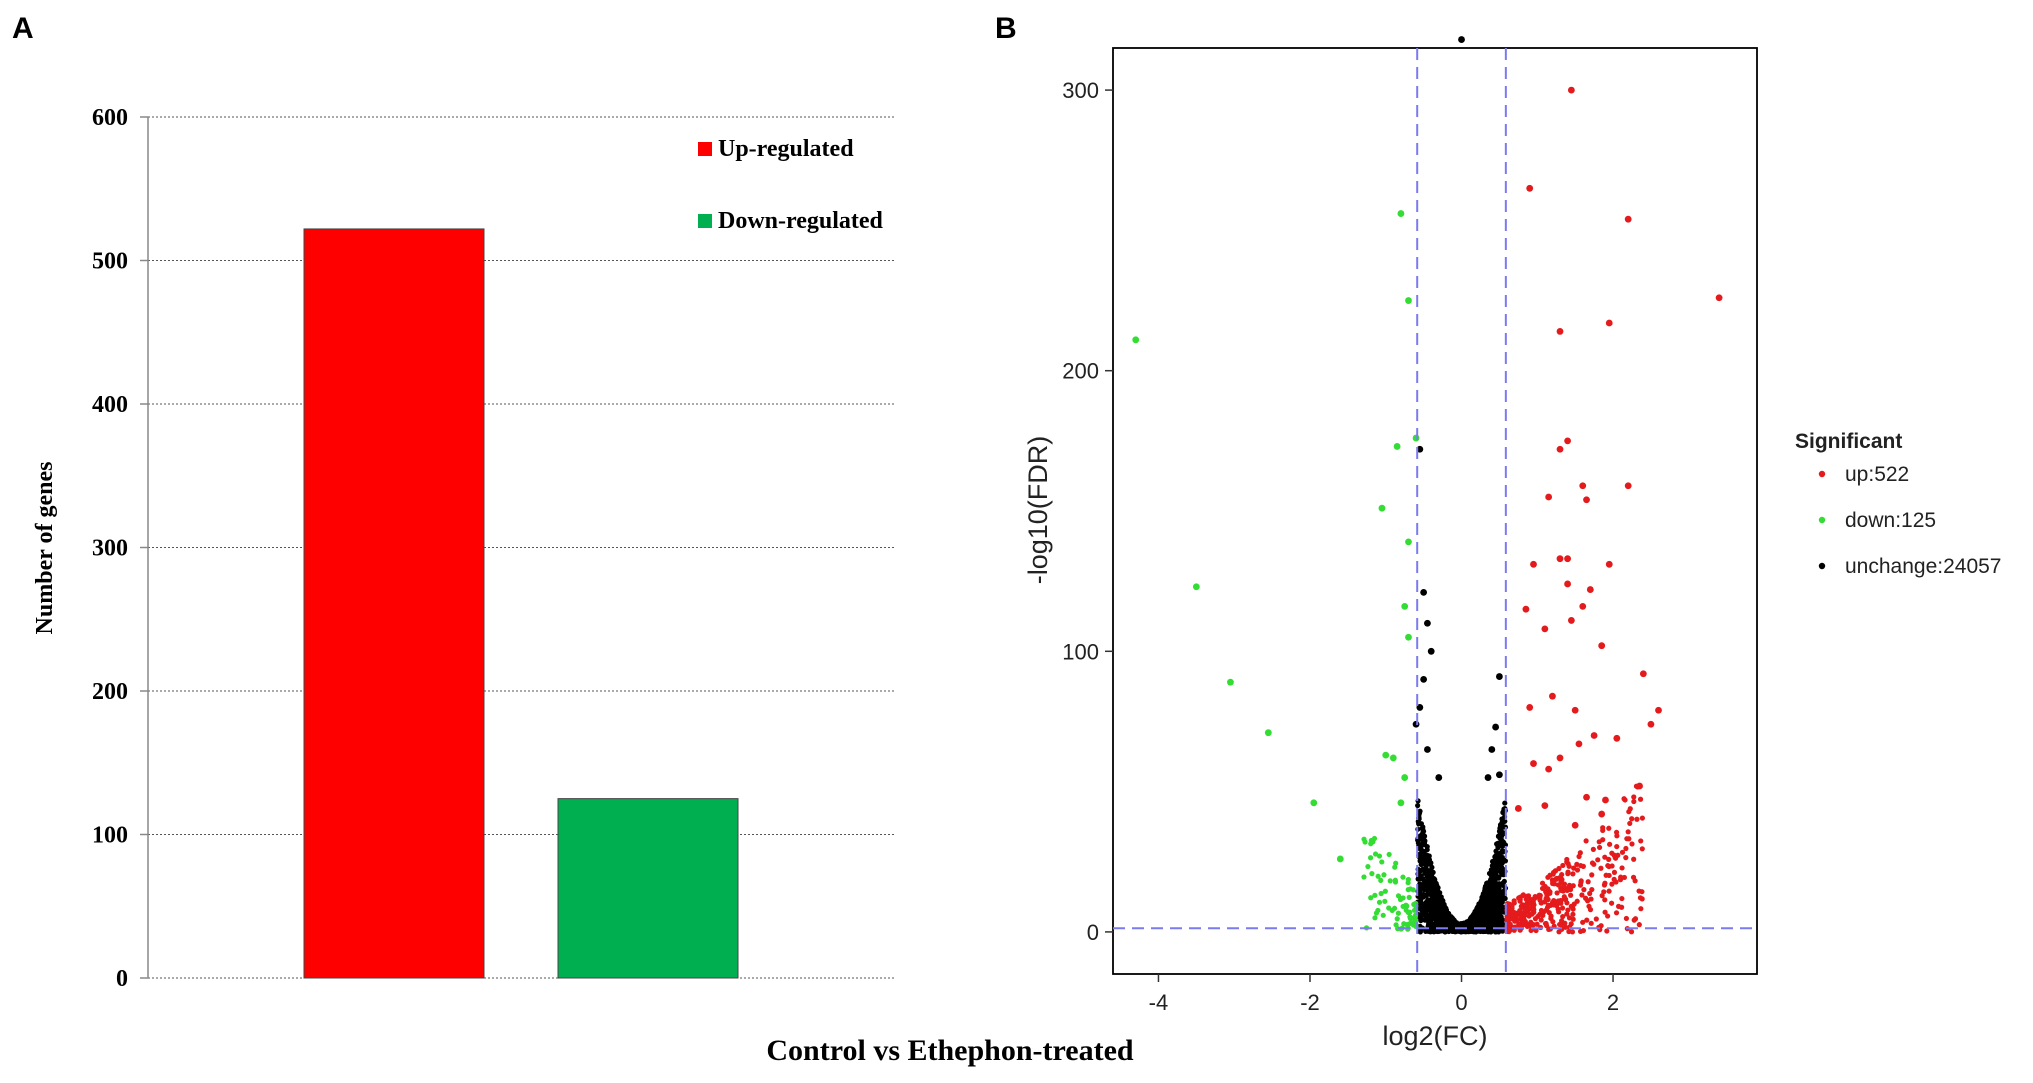  What do you see at coordinates (1848, 441) in the screenshot?
I see `volcano-legend-title: Significant` at bounding box center [1848, 441].